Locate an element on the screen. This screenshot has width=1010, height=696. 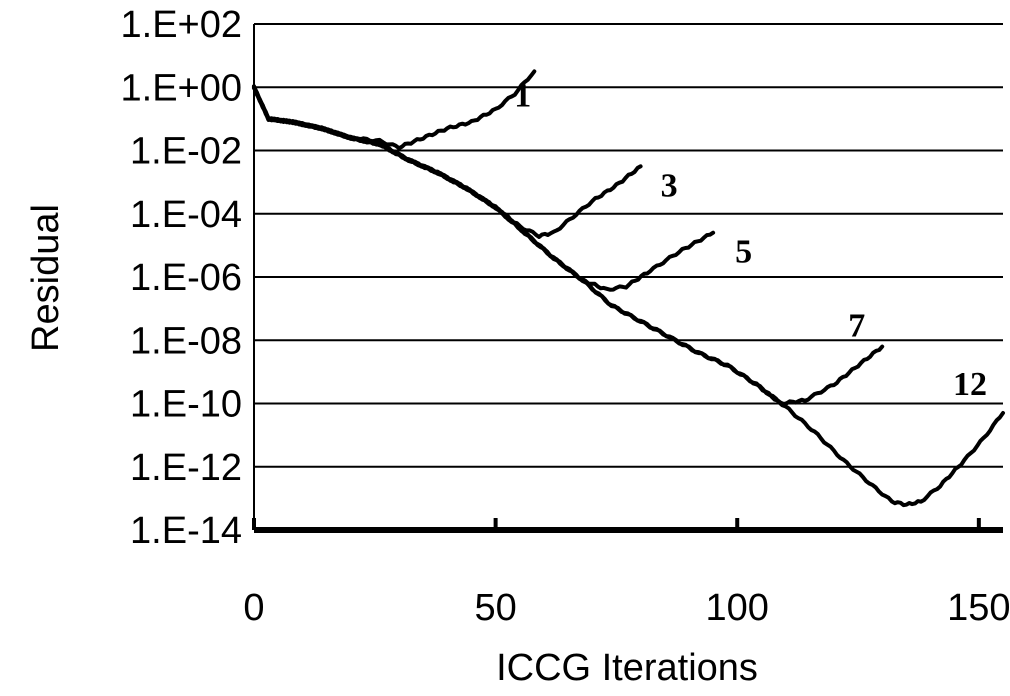
y-tick-label: 1.E-02 is located at coordinates (186, 152).